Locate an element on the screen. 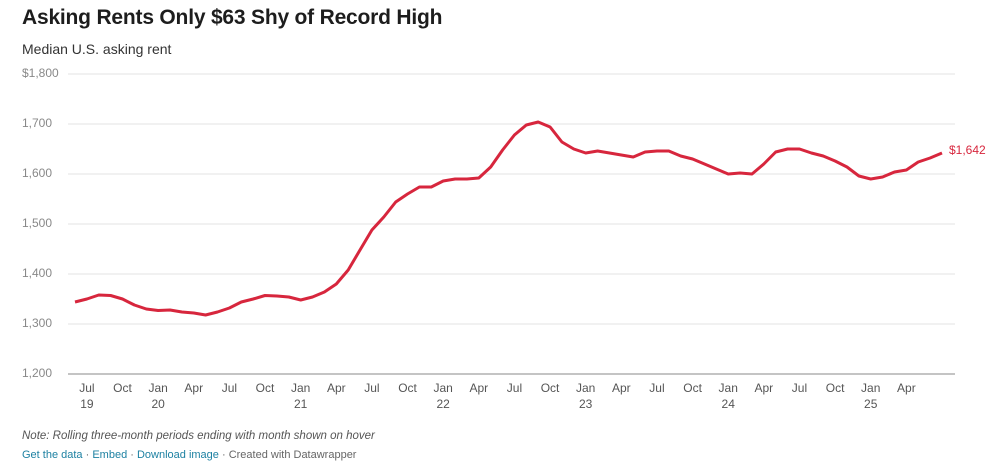 The image size is (1003, 471). y-tick-label: 1,700 is located at coordinates (37, 123).